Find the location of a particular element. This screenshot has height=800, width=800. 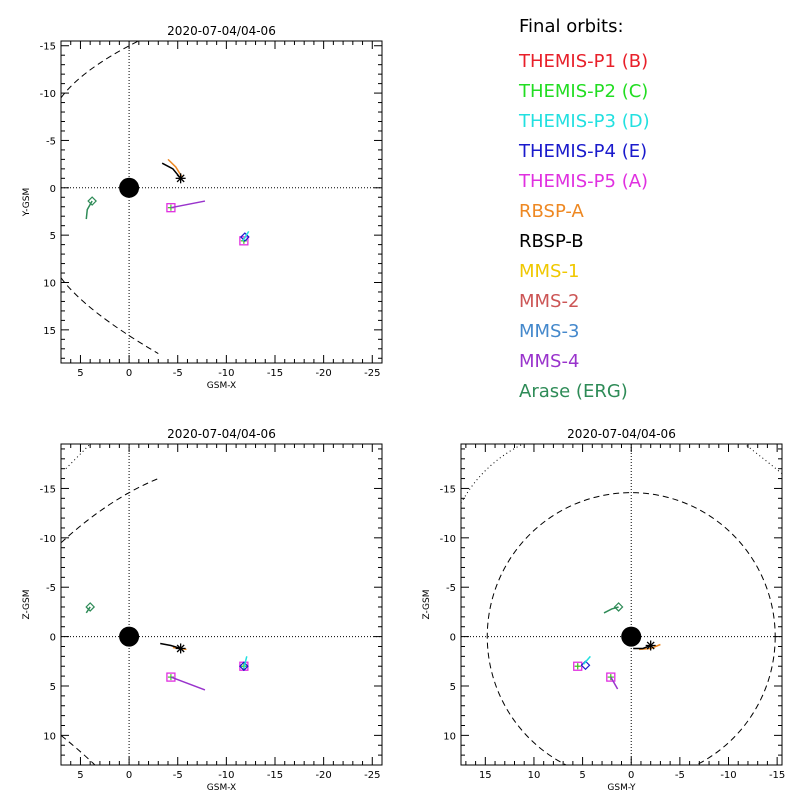

legend-title: Final orbits: is located at coordinates (571, 26).